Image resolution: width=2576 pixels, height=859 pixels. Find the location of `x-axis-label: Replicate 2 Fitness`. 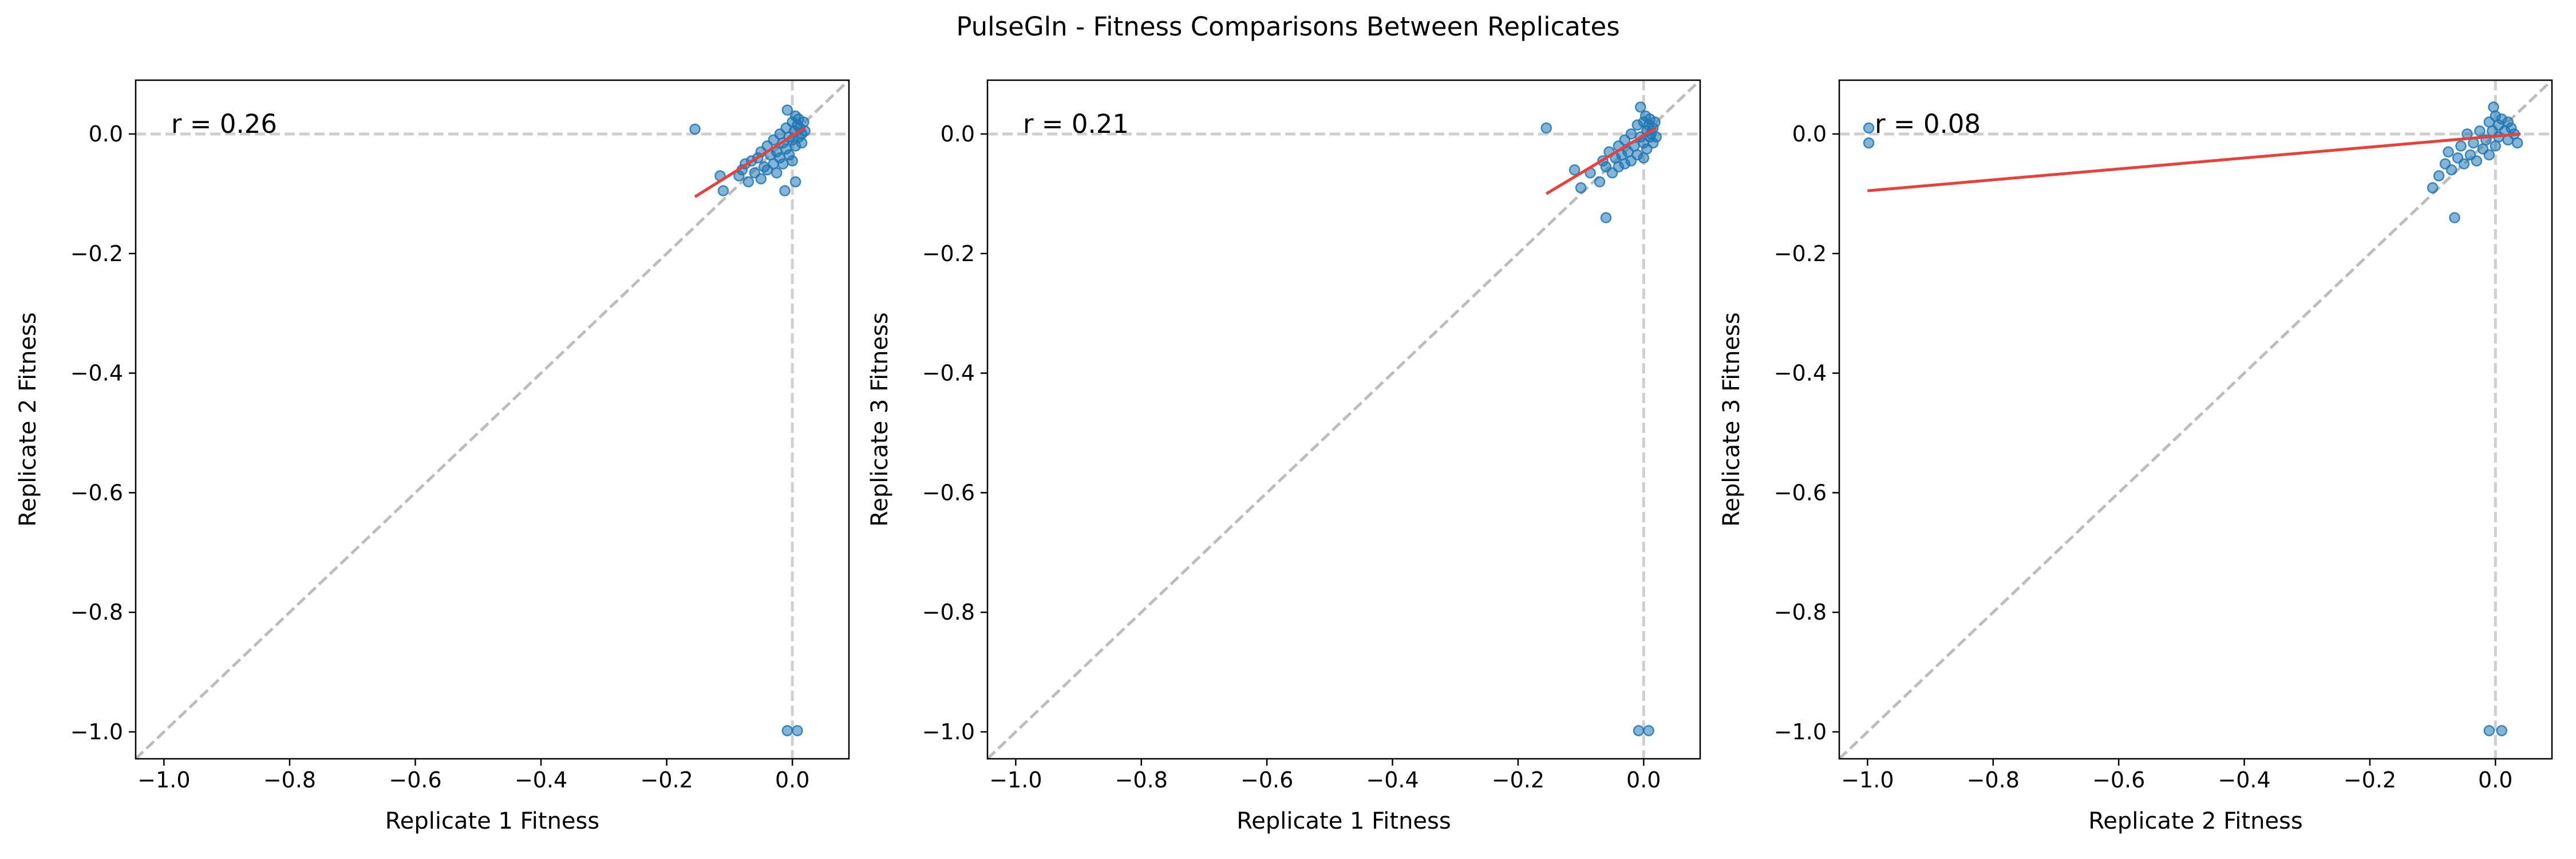

x-axis-label: Replicate 2 Fitness is located at coordinates (2195, 821).